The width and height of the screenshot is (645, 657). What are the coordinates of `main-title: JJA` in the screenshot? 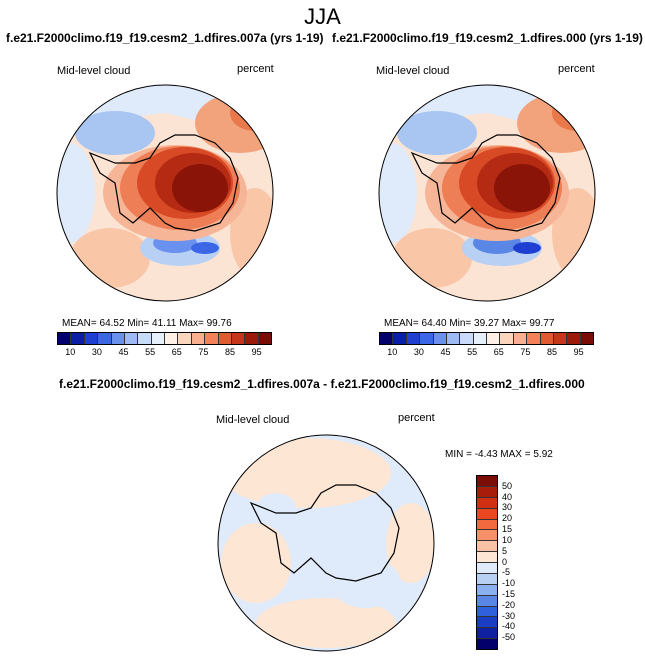 It's located at (322, 16).